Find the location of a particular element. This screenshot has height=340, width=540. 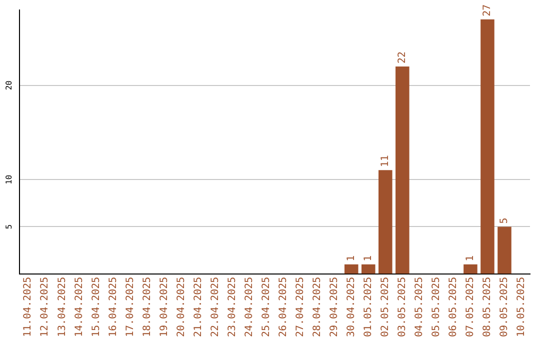

y-tick-label: 10 is located at coordinates (9, 179).